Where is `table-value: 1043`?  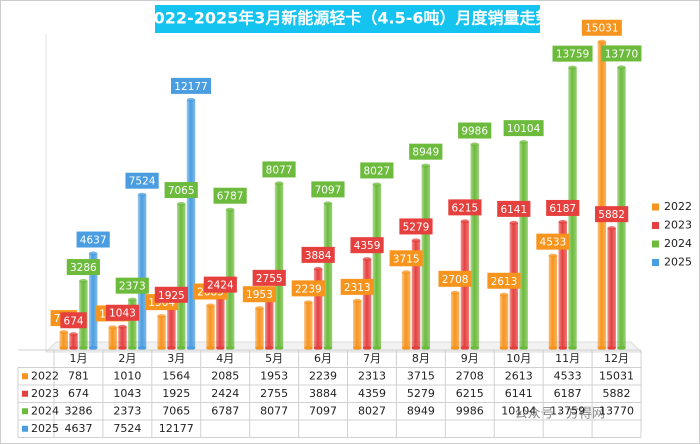 table-value: 1043 is located at coordinates (127, 393).